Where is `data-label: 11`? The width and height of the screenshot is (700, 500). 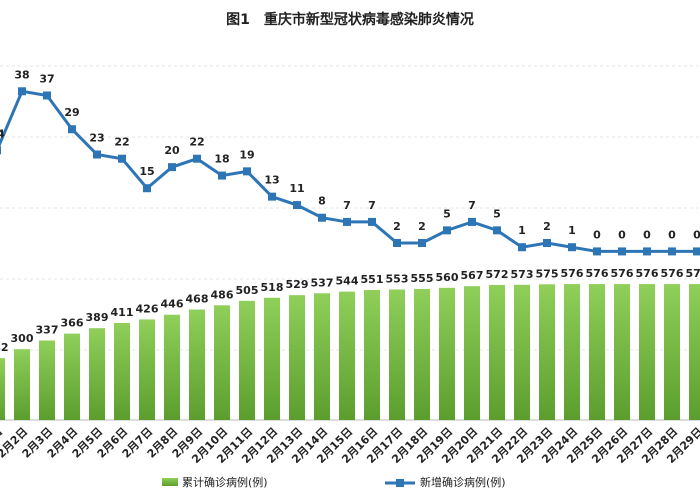 data-label: 11 is located at coordinates (296, 188).